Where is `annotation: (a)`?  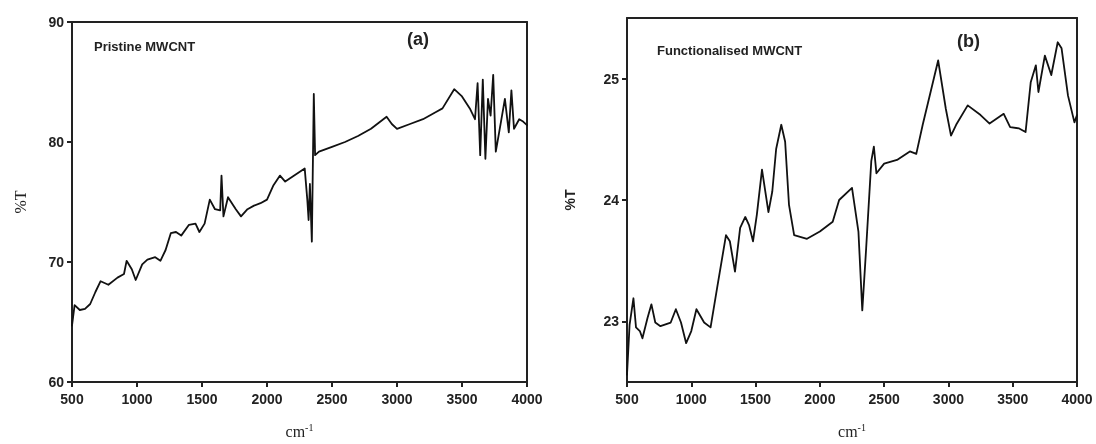 annotation: (a) is located at coordinates (418, 39).